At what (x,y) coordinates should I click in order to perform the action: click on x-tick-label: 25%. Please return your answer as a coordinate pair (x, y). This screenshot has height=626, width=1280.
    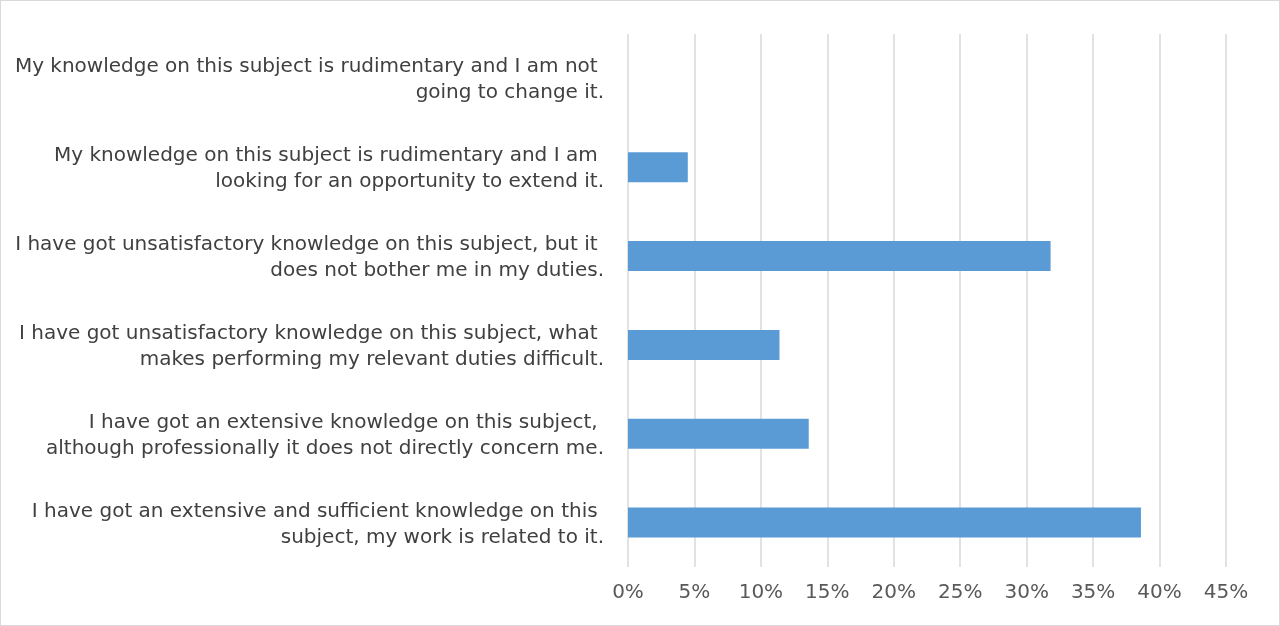
    Looking at the image, I should click on (960, 591).